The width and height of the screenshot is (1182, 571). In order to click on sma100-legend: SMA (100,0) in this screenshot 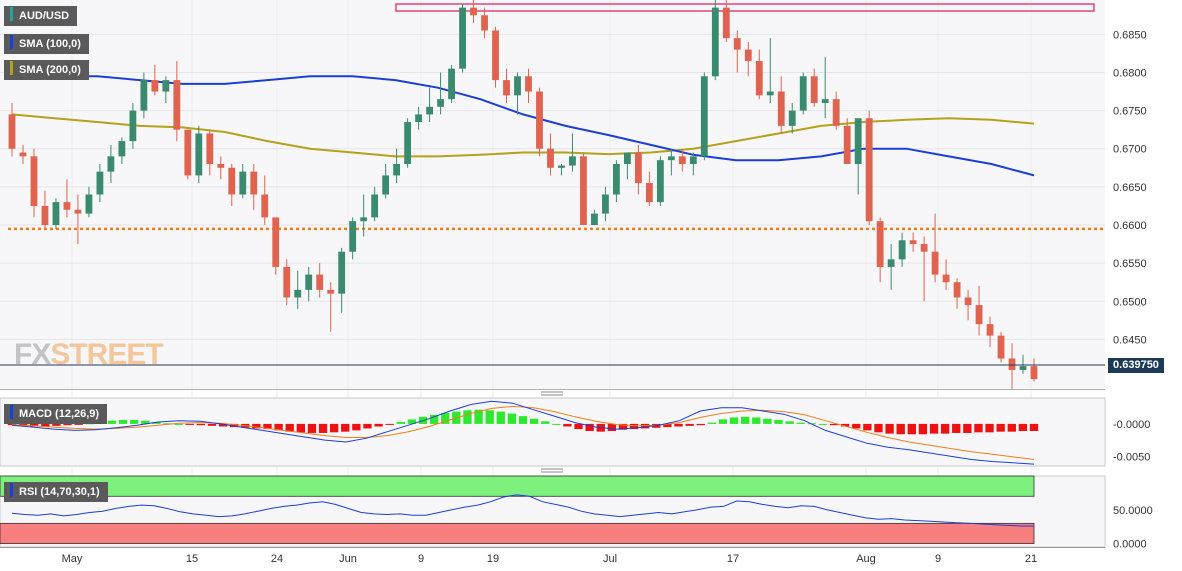, I will do `click(46, 44)`.